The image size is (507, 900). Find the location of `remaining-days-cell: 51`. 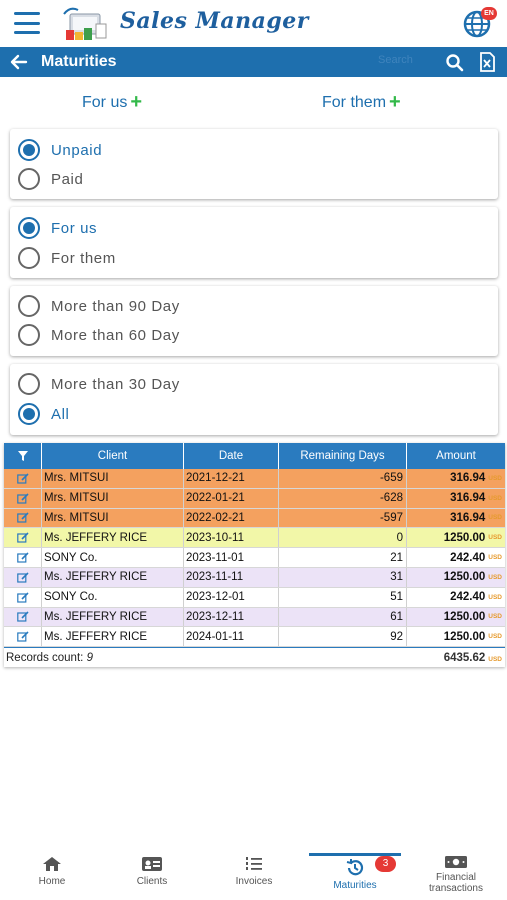

remaining-days-cell: 51 is located at coordinates (343, 597).